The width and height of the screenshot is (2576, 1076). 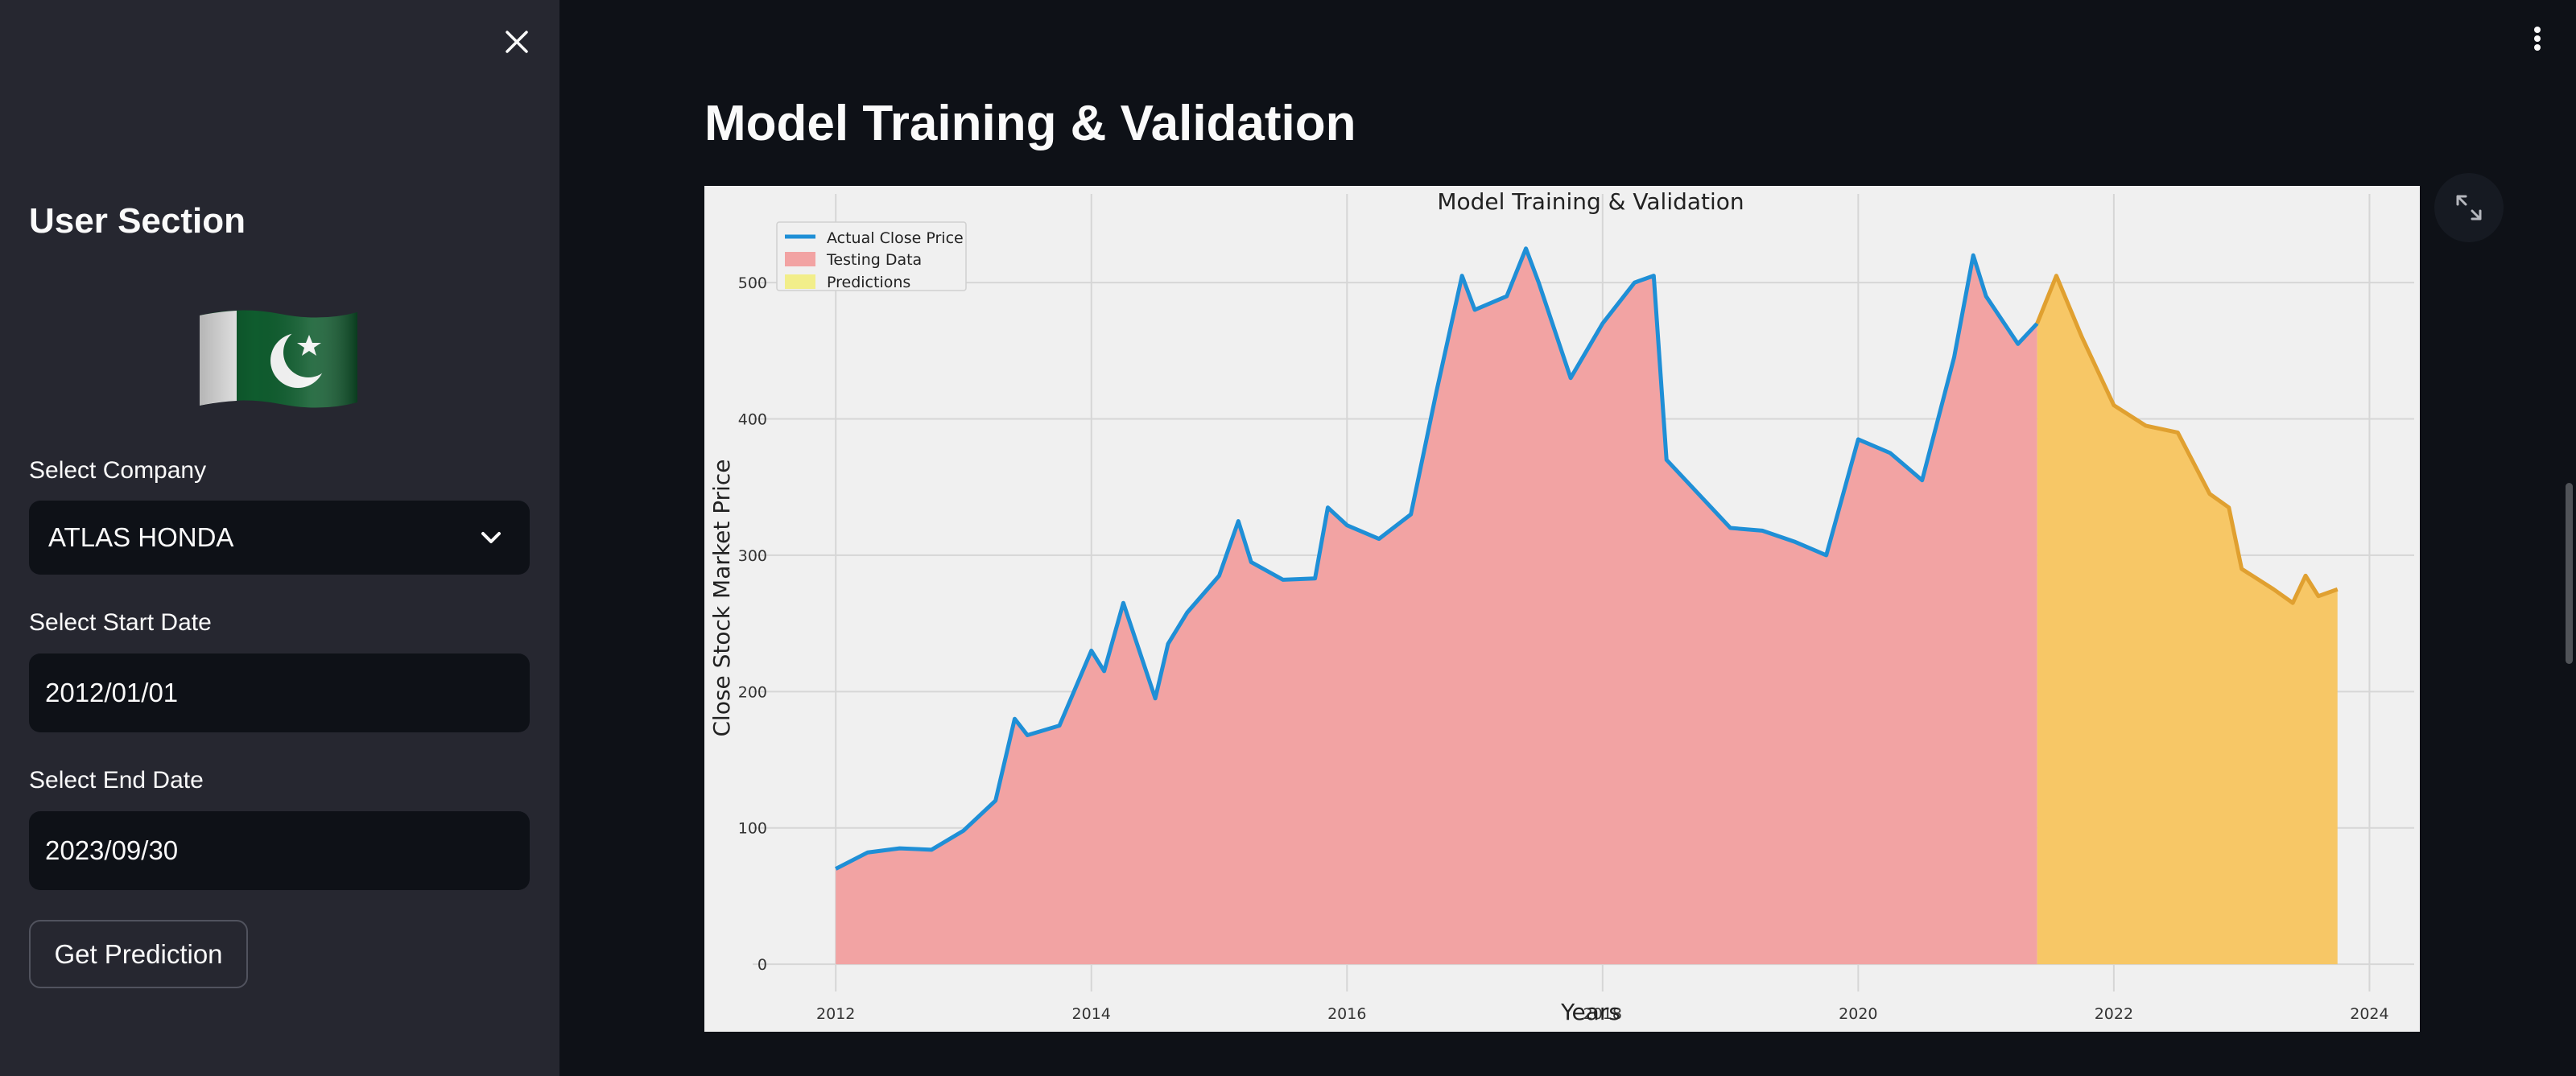 I want to click on y-tick-label: 200, so click(x=752, y=692).